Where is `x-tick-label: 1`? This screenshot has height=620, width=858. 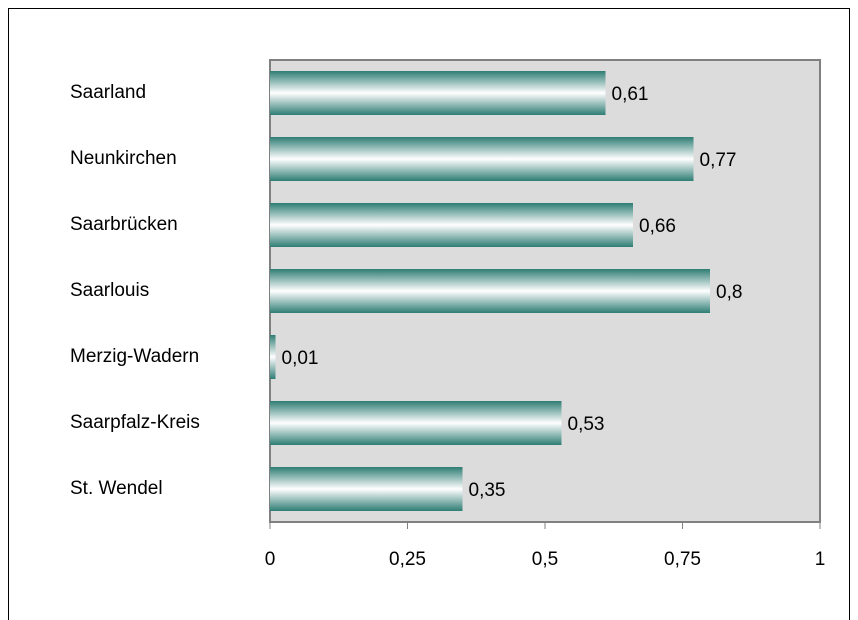
x-tick-label: 1 is located at coordinates (820, 559).